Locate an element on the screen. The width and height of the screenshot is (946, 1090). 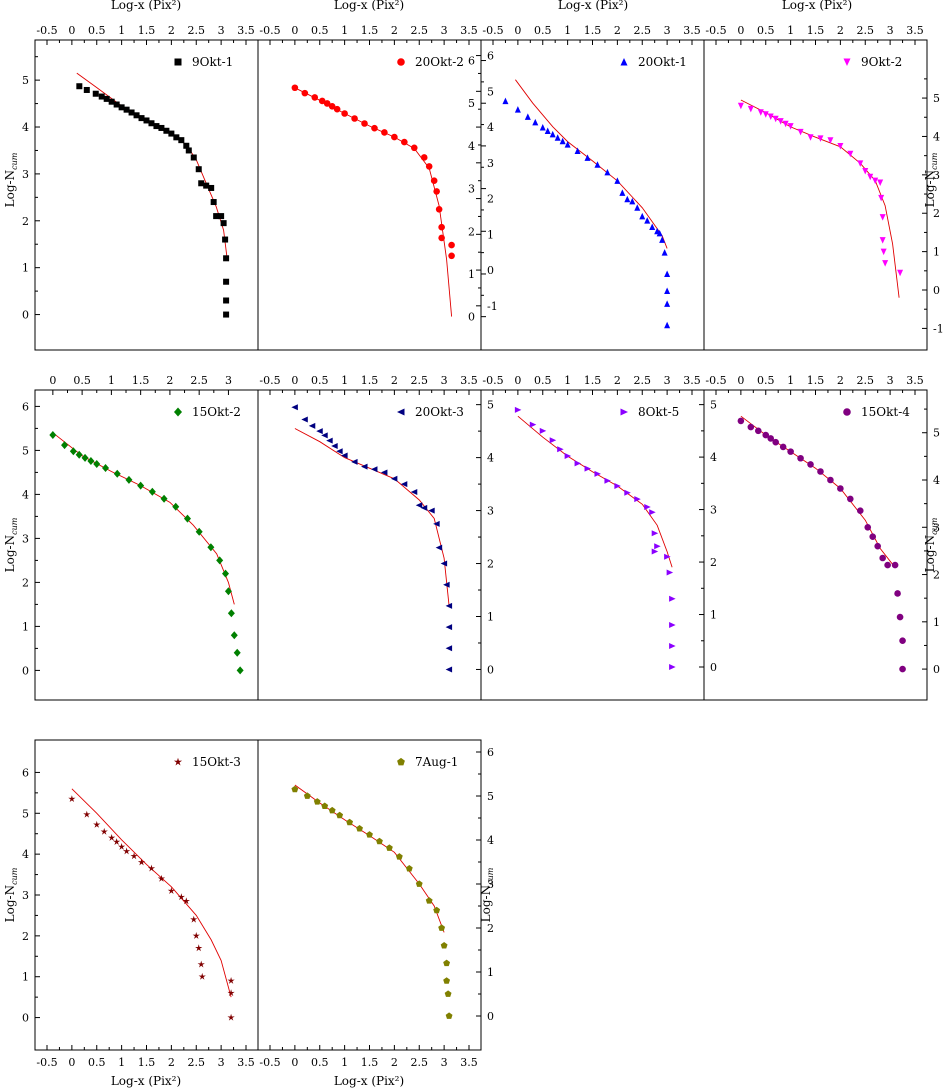
x-tick-label: 0 is located at coordinates (740, 30).